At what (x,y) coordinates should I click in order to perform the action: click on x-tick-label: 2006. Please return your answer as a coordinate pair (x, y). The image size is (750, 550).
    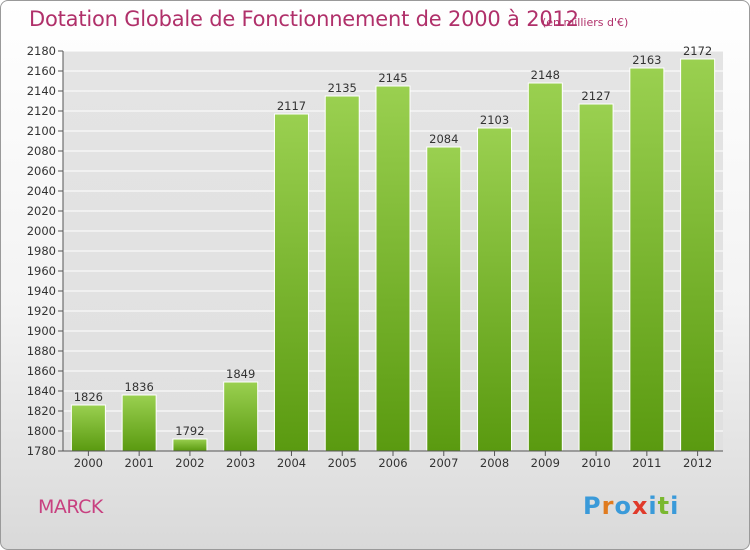
    Looking at the image, I should click on (392, 463).